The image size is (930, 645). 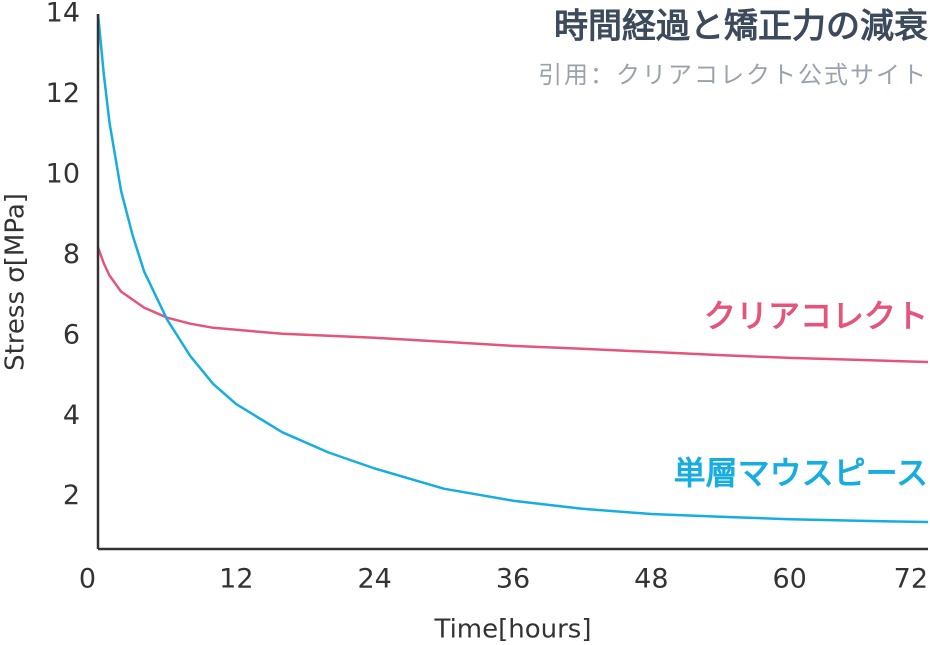 I want to click on x-tick-label: 48, so click(x=651, y=579).